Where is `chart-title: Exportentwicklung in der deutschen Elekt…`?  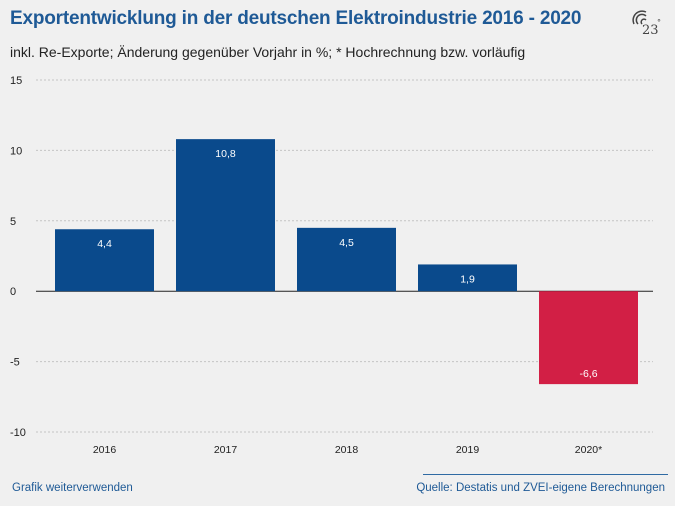 chart-title: Exportentwicklung in der deutschen Elekt… is located at coordinates (296, 18).